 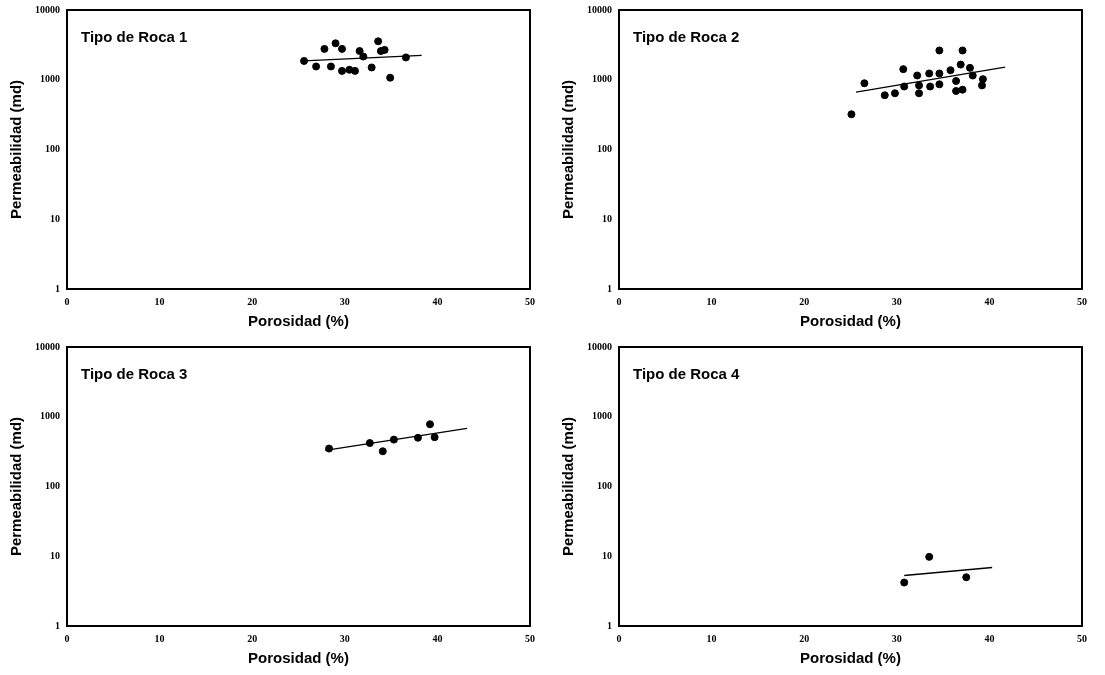 What do you see at coordinates (134, 36) in the screenshot?
I see `text: Tipo de Roca 1` at bounding box center [134, 36].